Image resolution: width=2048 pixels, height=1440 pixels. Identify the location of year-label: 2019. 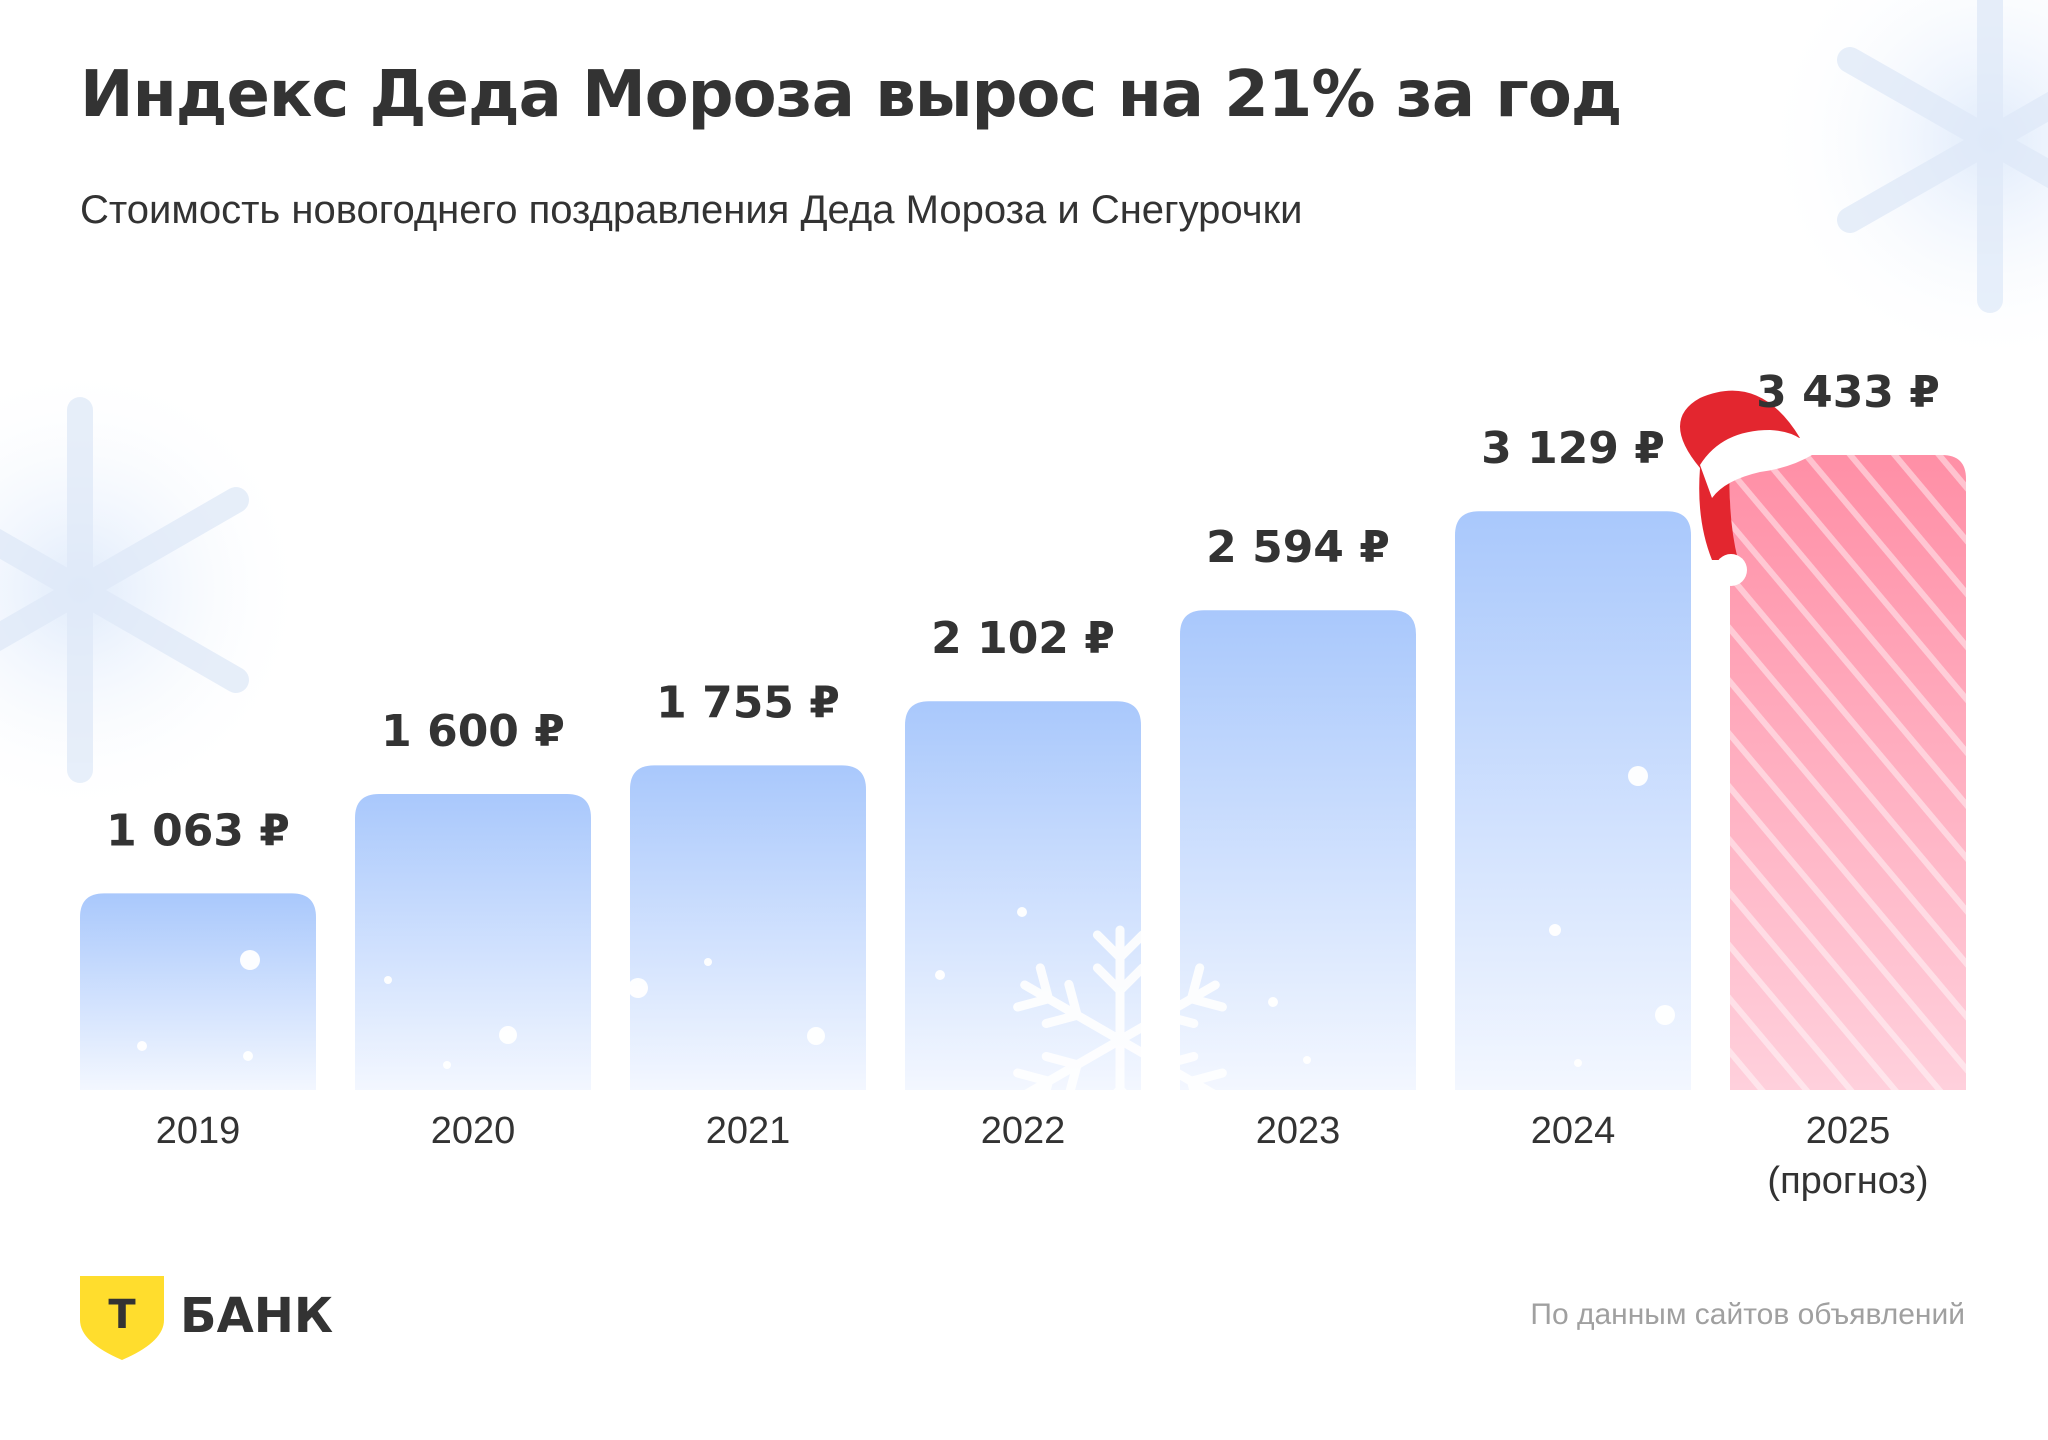
(198, 1131).